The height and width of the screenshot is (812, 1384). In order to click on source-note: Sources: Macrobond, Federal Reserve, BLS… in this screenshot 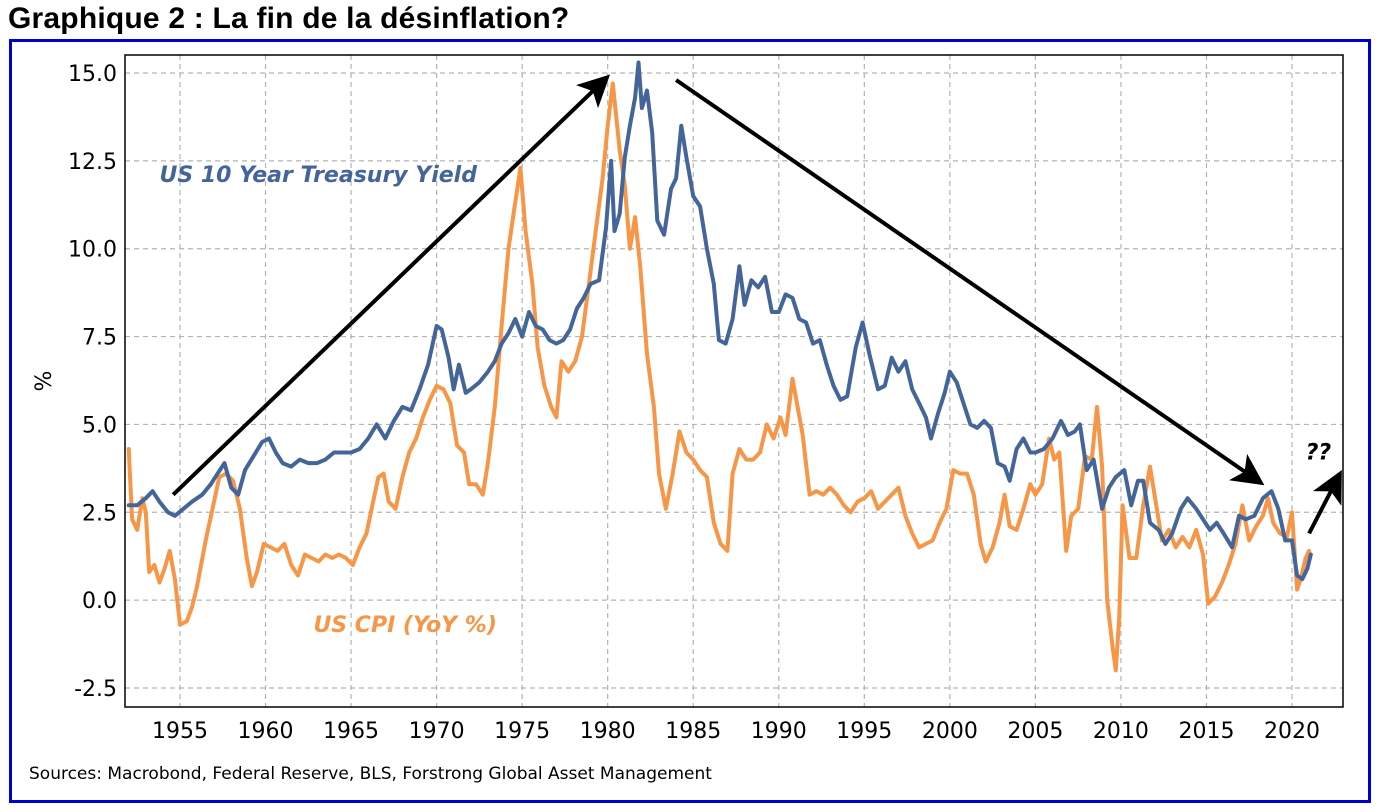, I will do `click(370, 774)`.